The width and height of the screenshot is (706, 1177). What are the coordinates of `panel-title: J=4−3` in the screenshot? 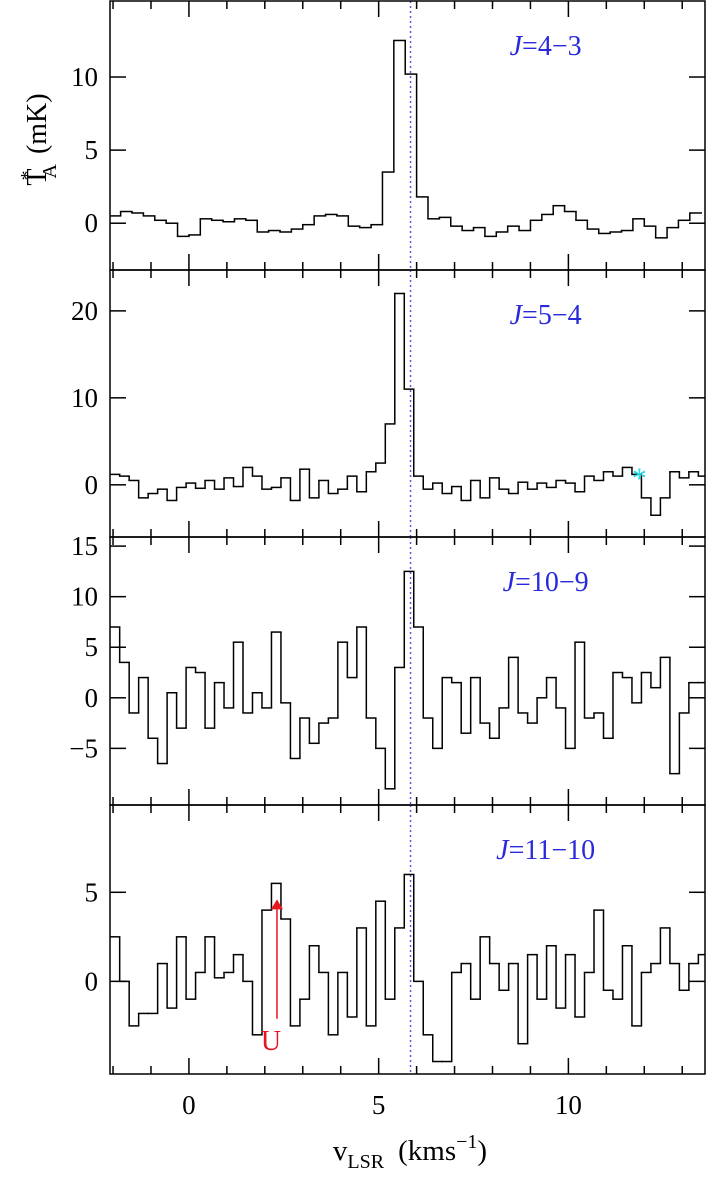 It's located at (546, 46).